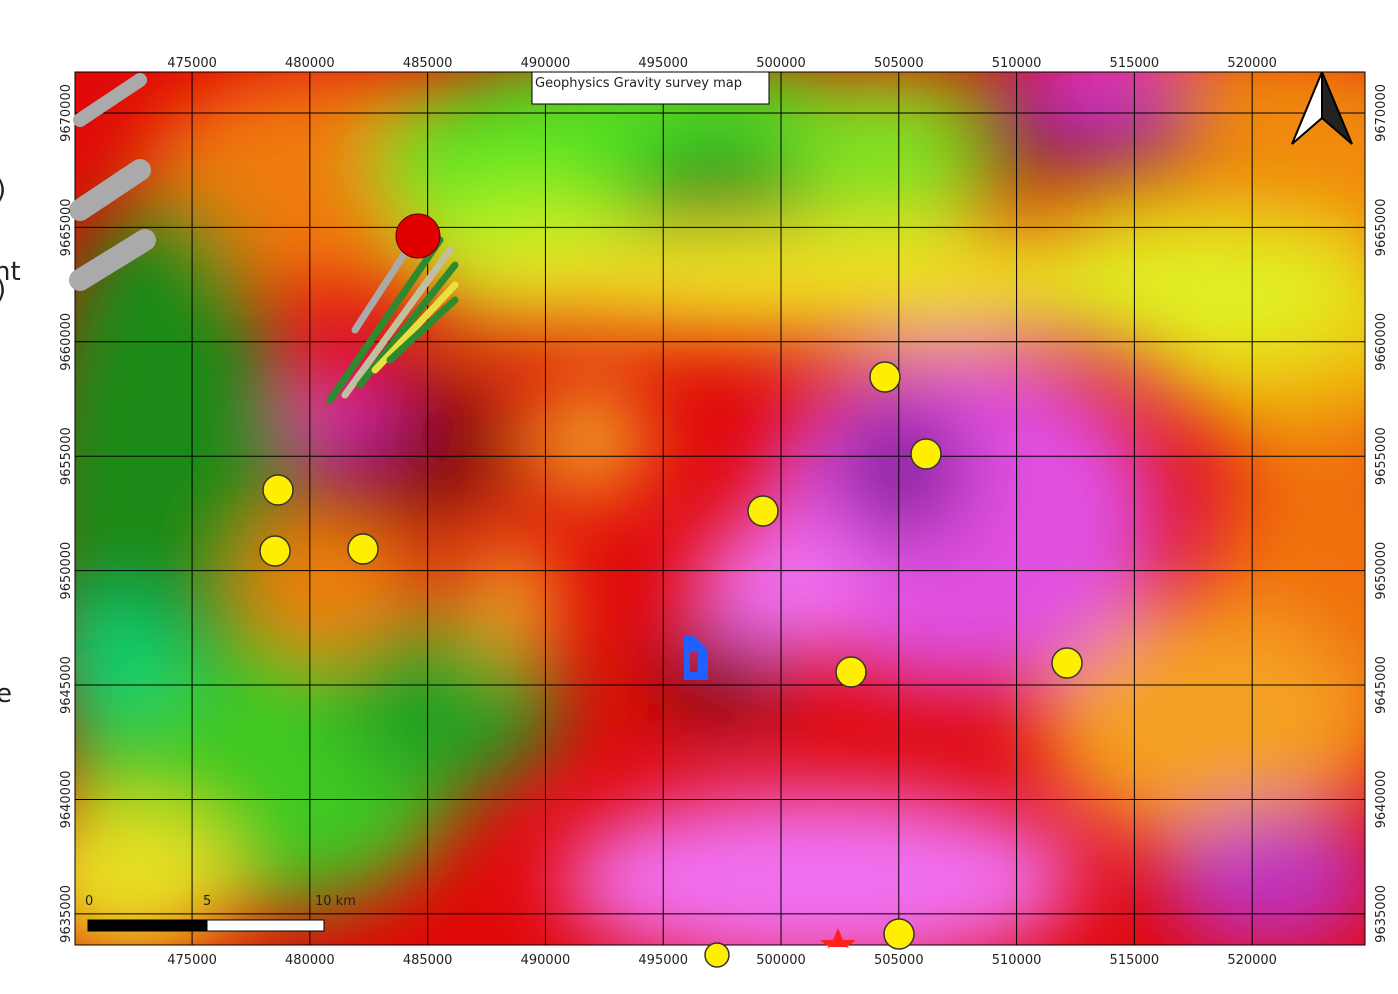  What do you see at coordinates (220, 913) in the screenshot?
I see `scale-bar: 0 5 10 km` at bounding box center [220, 913].